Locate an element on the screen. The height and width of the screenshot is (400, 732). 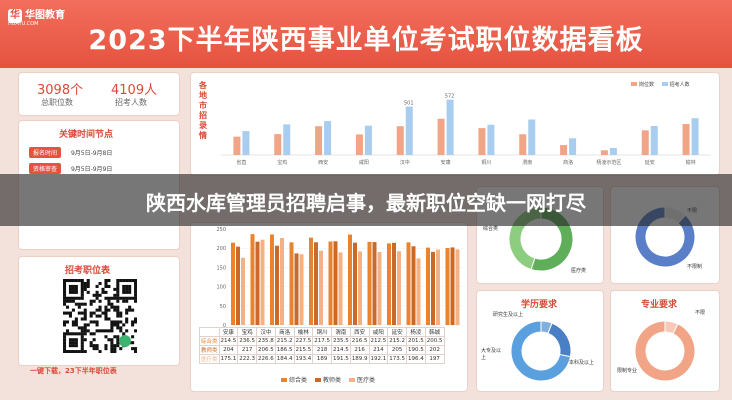
table-cell: 190.5 is located at coordinates (416, 350).